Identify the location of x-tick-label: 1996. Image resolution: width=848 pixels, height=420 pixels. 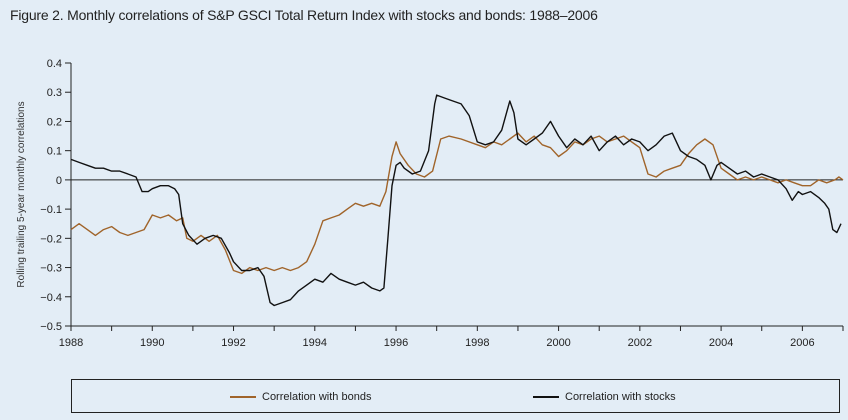
(396, 343).